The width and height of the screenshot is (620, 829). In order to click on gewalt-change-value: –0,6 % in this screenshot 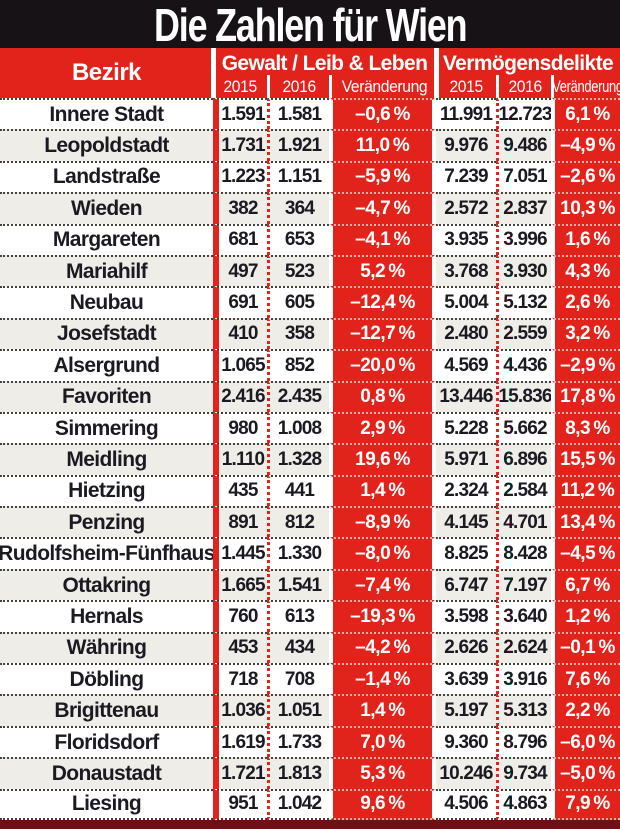, I will do `click(382, 114)`.